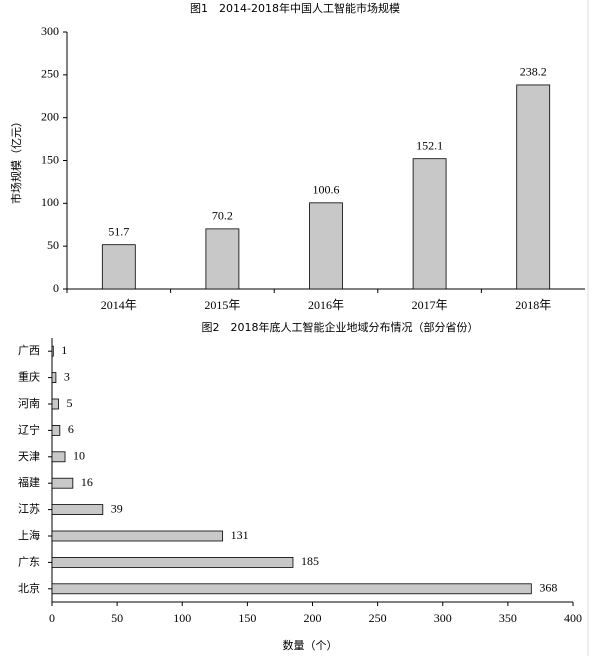  What do you see at coordinates (50, 116) in the screenshot?
I see `y-tick-label: 200` at bounding box center [50, 116].